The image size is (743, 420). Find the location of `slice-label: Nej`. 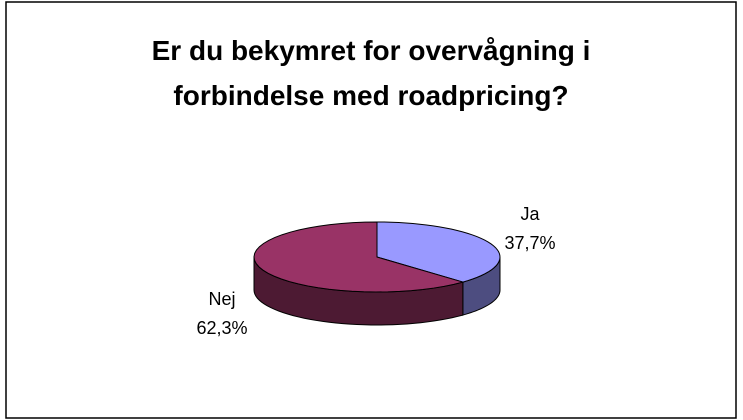

slice-label: Nej is located at coordinates (221, 299).